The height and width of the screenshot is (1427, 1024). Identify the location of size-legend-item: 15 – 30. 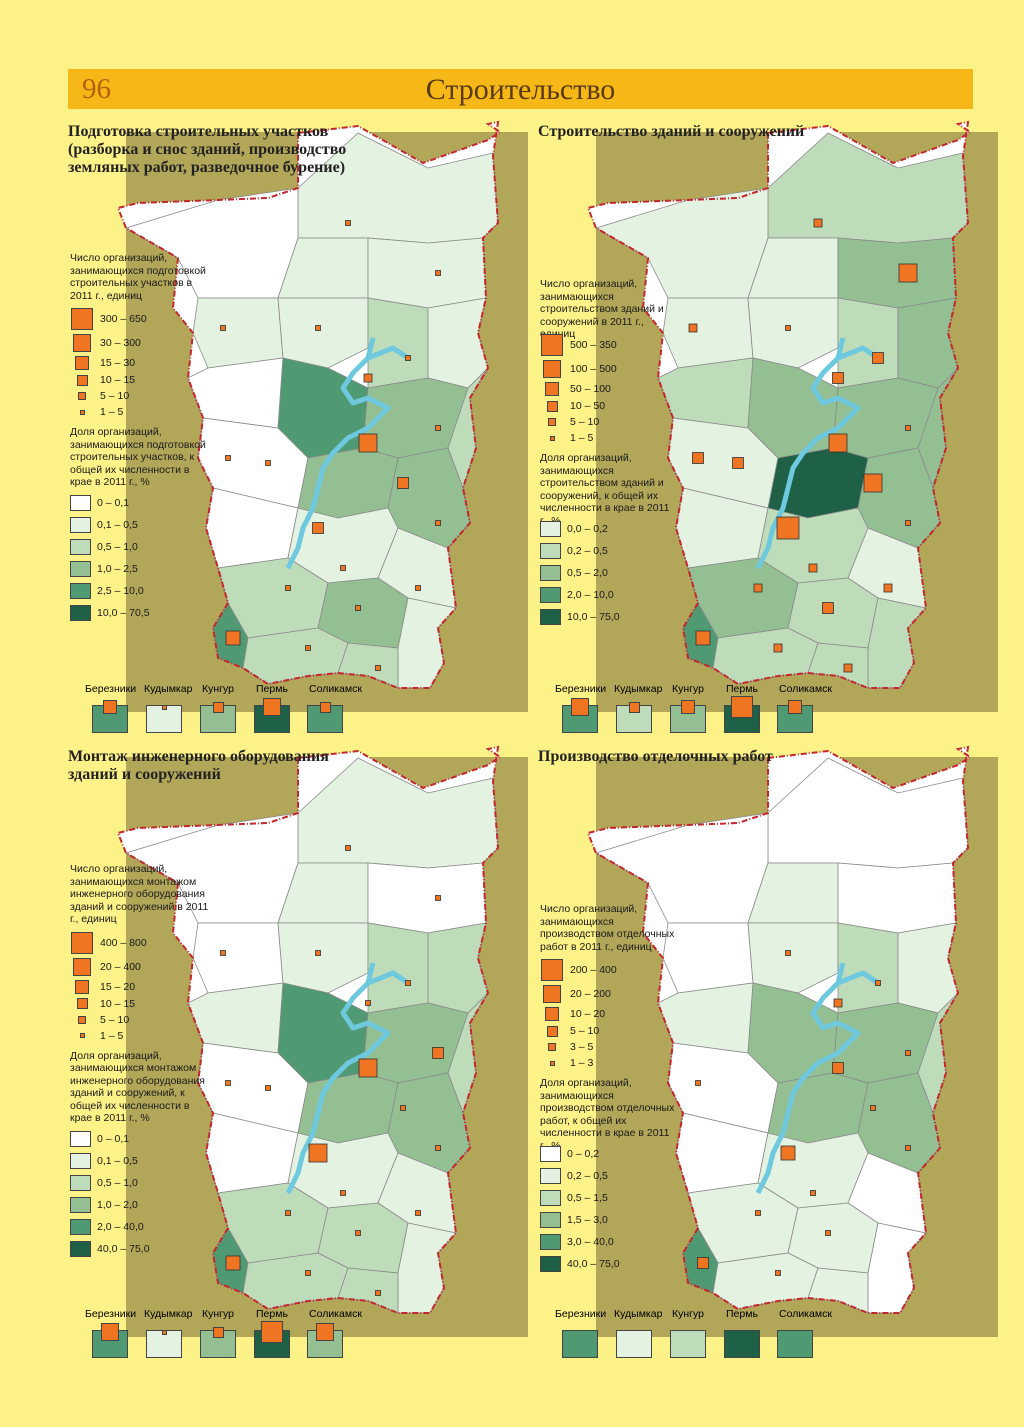
(102, 363).